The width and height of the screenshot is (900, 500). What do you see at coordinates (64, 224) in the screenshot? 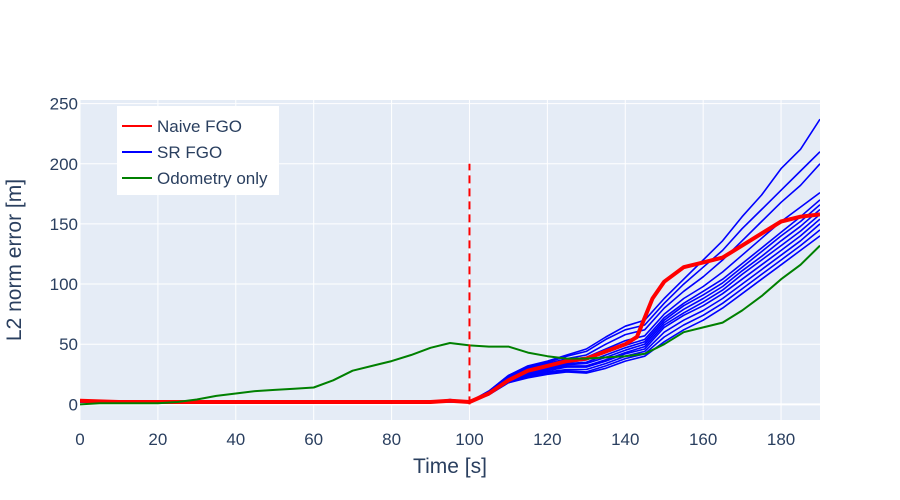
I see `y-tick-label: 150` at bounding box center [64, 224].